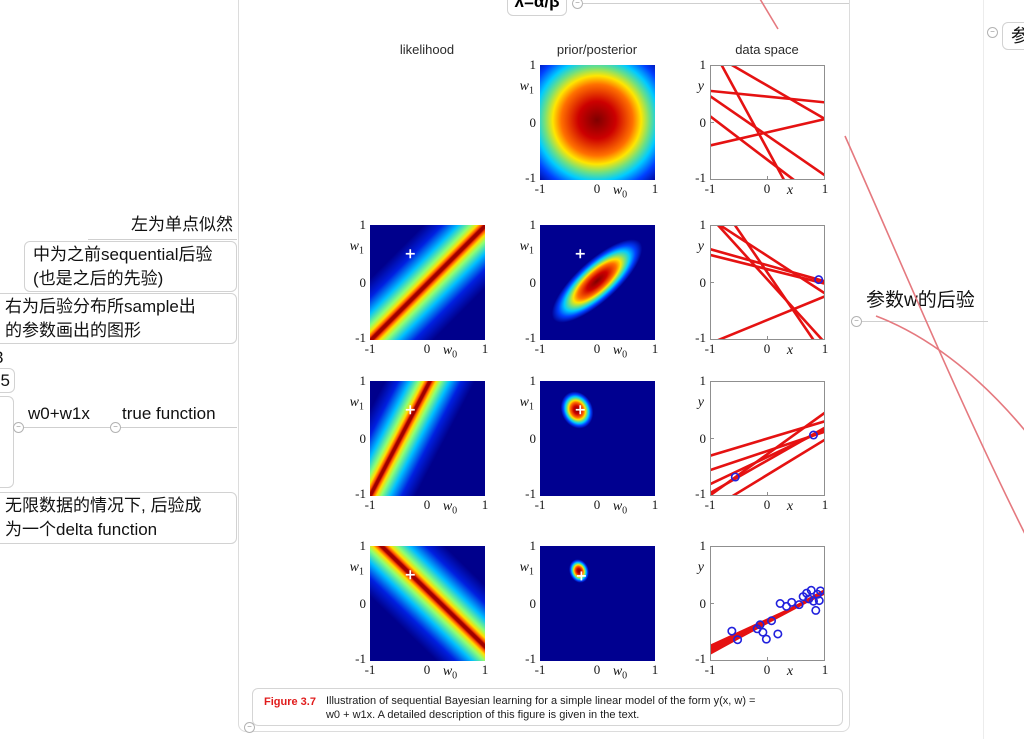 This screenshot has width=1024, height=739. What do you see at coordinates (118, 518) in the screenshot?
I see `note-delta-function: 无限数据的情况下, 后验成 为一个delta function` at bounding box center [118, 518].